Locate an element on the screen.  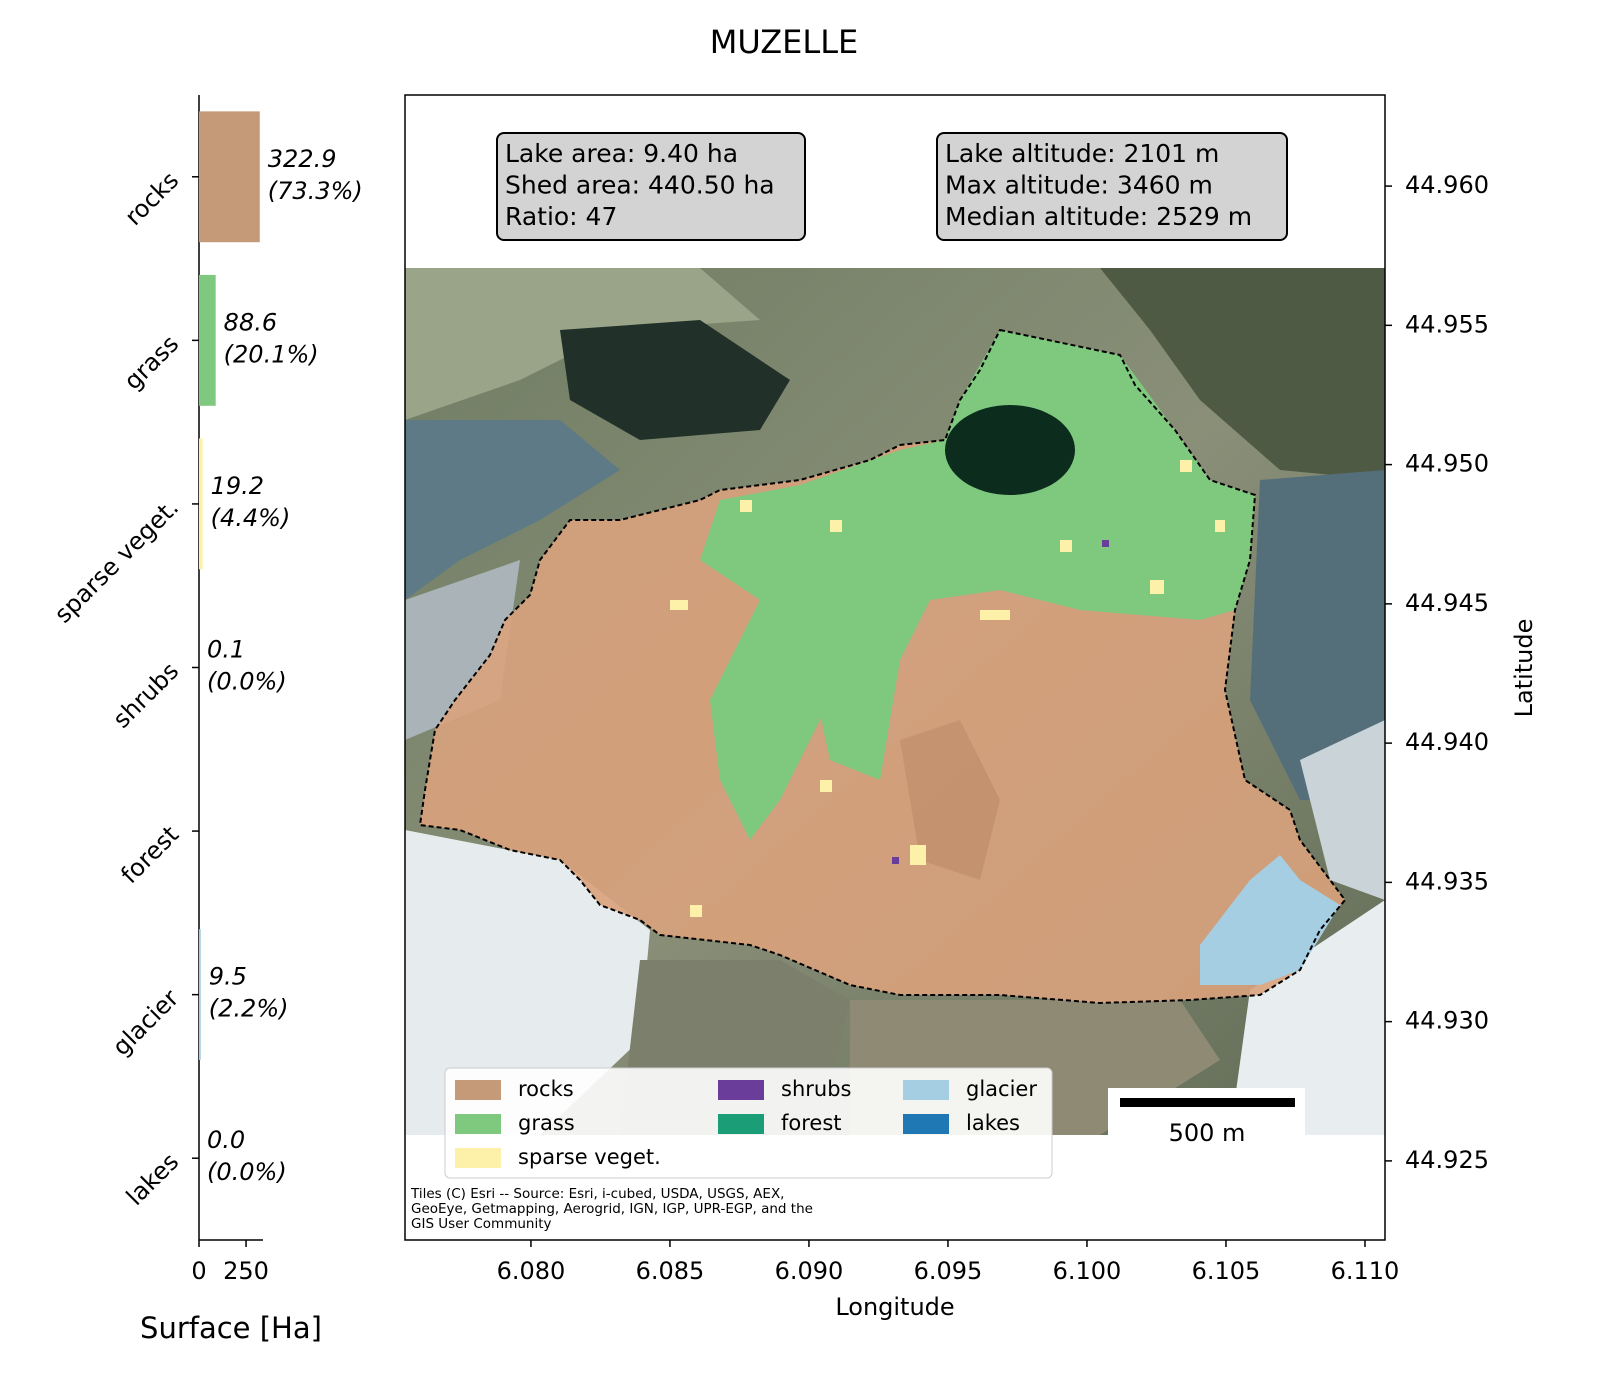
legend-label: sparse veget. is located at coordinates (589, 1157).